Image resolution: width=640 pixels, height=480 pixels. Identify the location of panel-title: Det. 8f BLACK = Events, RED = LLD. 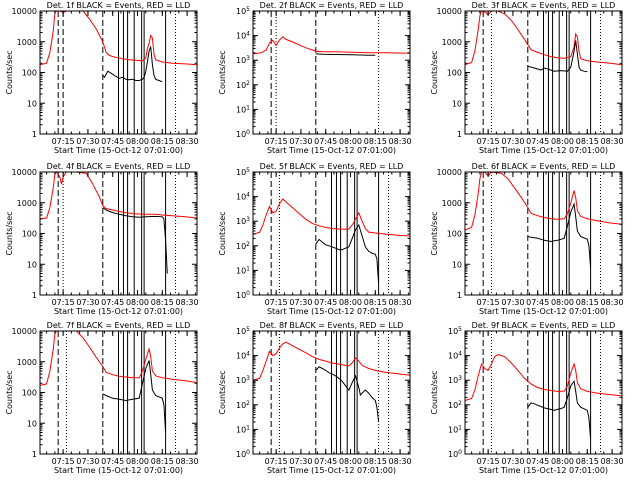
(332, 325).